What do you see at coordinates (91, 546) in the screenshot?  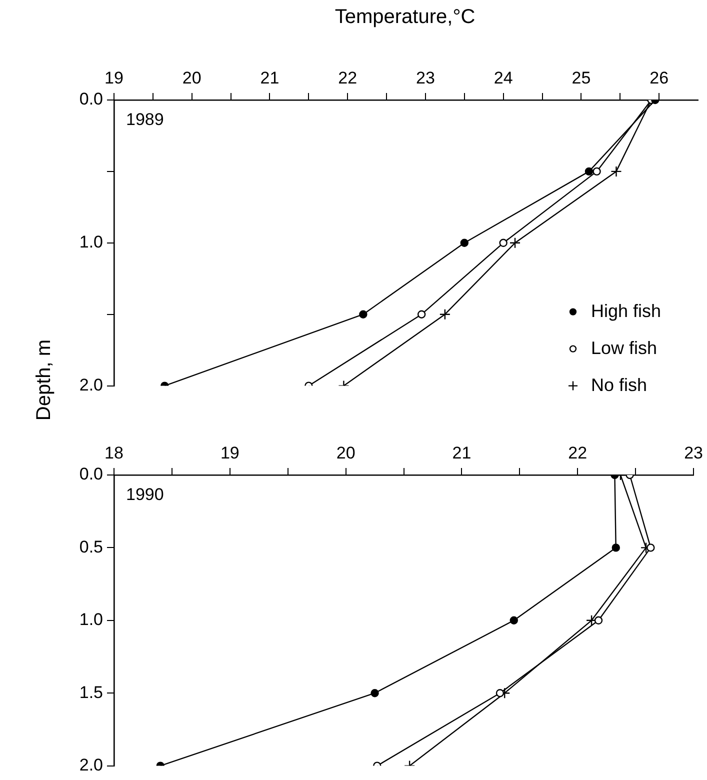 I see `y-tick-label: 0.5` at bounding box center [91, 546].